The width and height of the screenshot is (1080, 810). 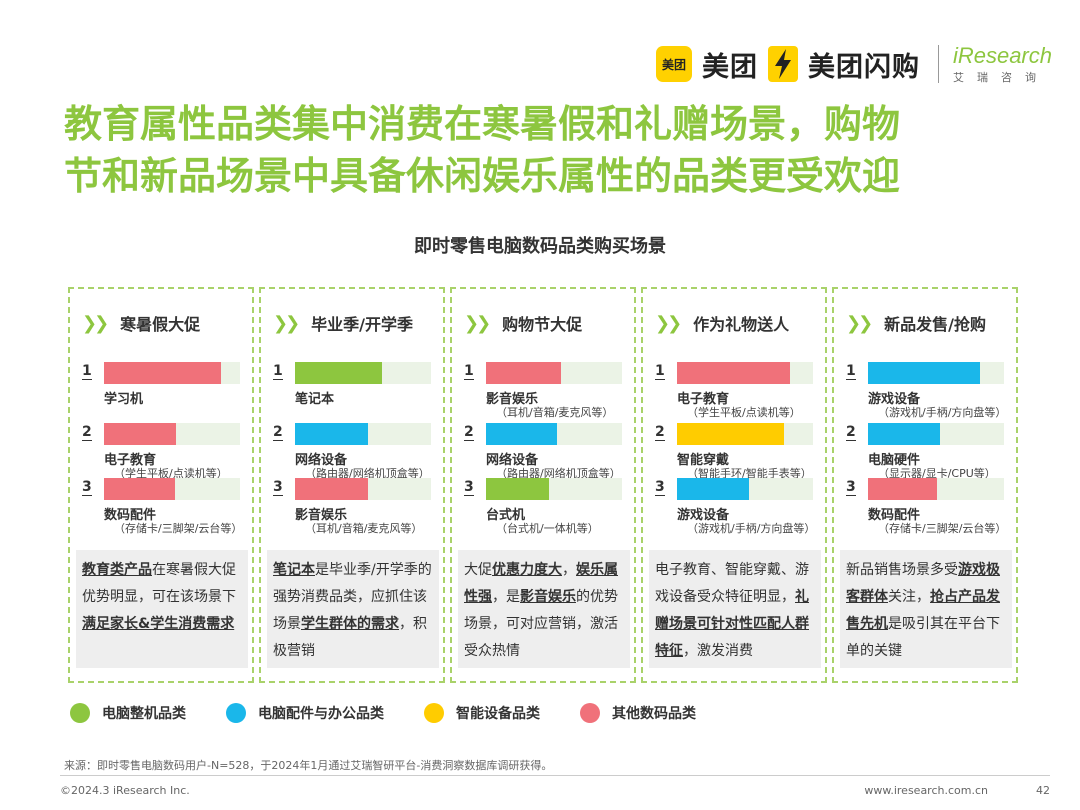 What do you see at coordinates (909, 597) in the screenshot?
I see `insight-text: 关注，` at bounding box center [909, 597].